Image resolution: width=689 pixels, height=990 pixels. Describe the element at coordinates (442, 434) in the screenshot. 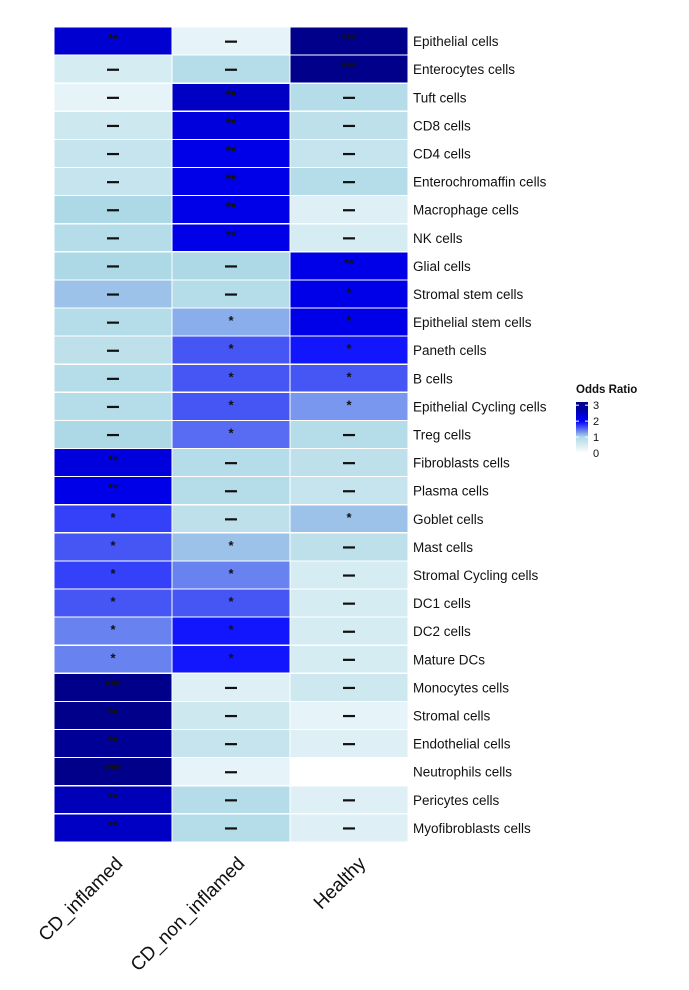

I see `row-label-treg-cells: Treg cells` at that location.